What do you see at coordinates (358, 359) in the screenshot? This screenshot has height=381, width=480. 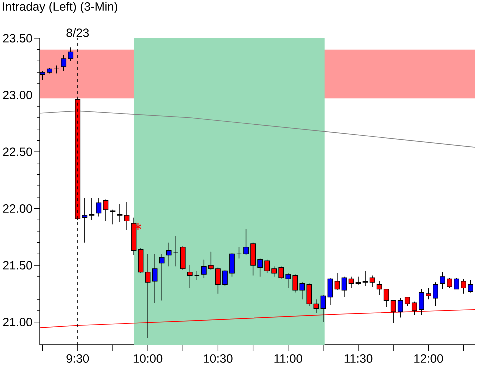 I see `x-tick-label: 11:30` at bounding box center [358, 359].